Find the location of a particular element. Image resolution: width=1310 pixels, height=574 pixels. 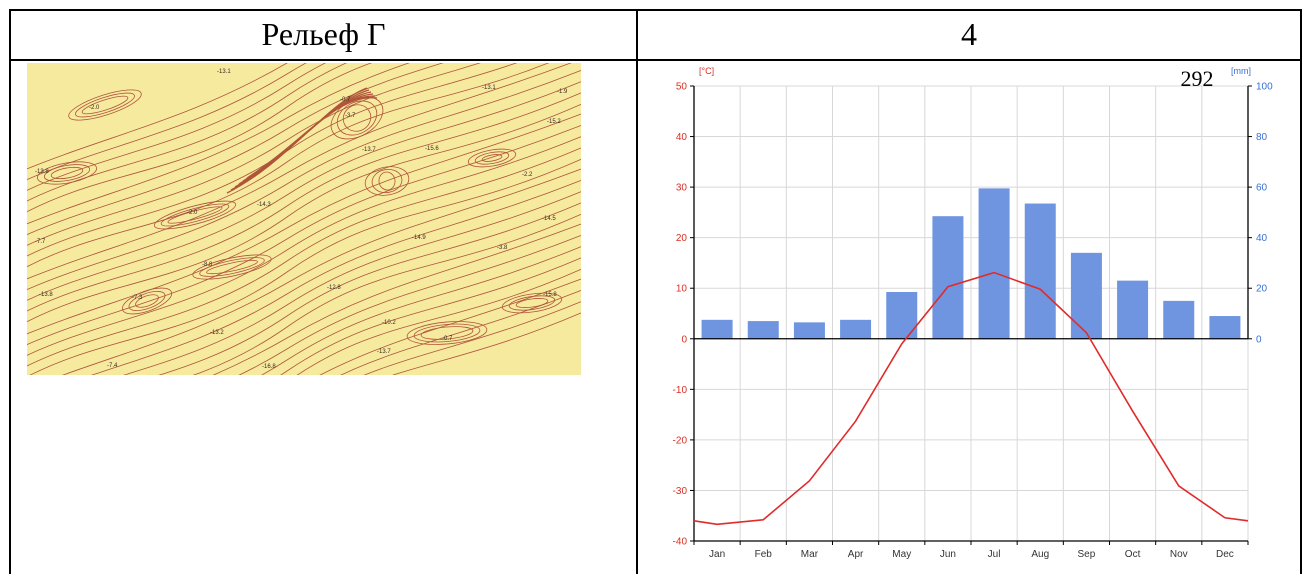

y-left-tick-label: 50 is located at coordinates (682, 87).